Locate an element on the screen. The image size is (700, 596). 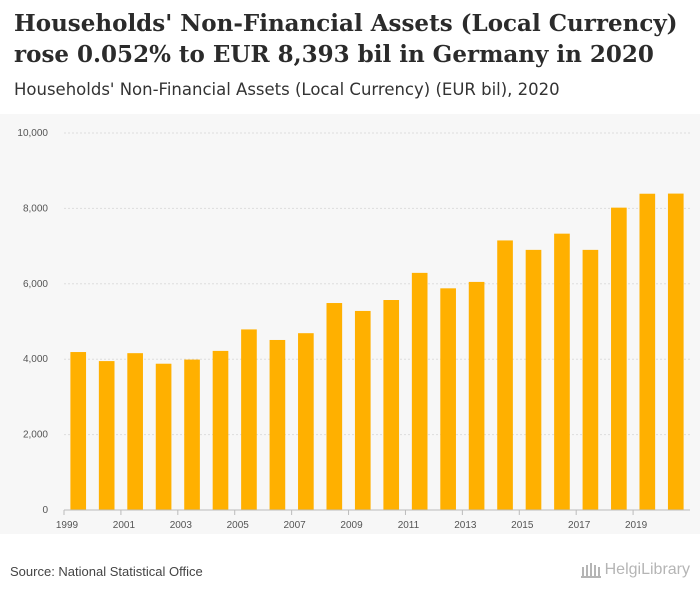
y-tick-label: 10,000 is located at coordinates (32, 133).